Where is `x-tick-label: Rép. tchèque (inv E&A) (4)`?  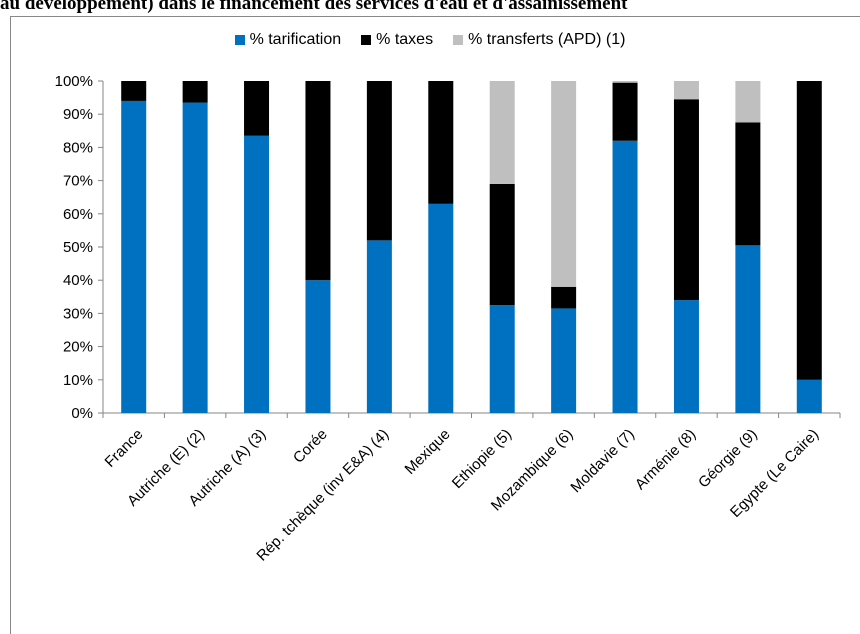 x-tick-label: Rép. tchèque (inv E&A) (4) is located at coordinates (322, 495).